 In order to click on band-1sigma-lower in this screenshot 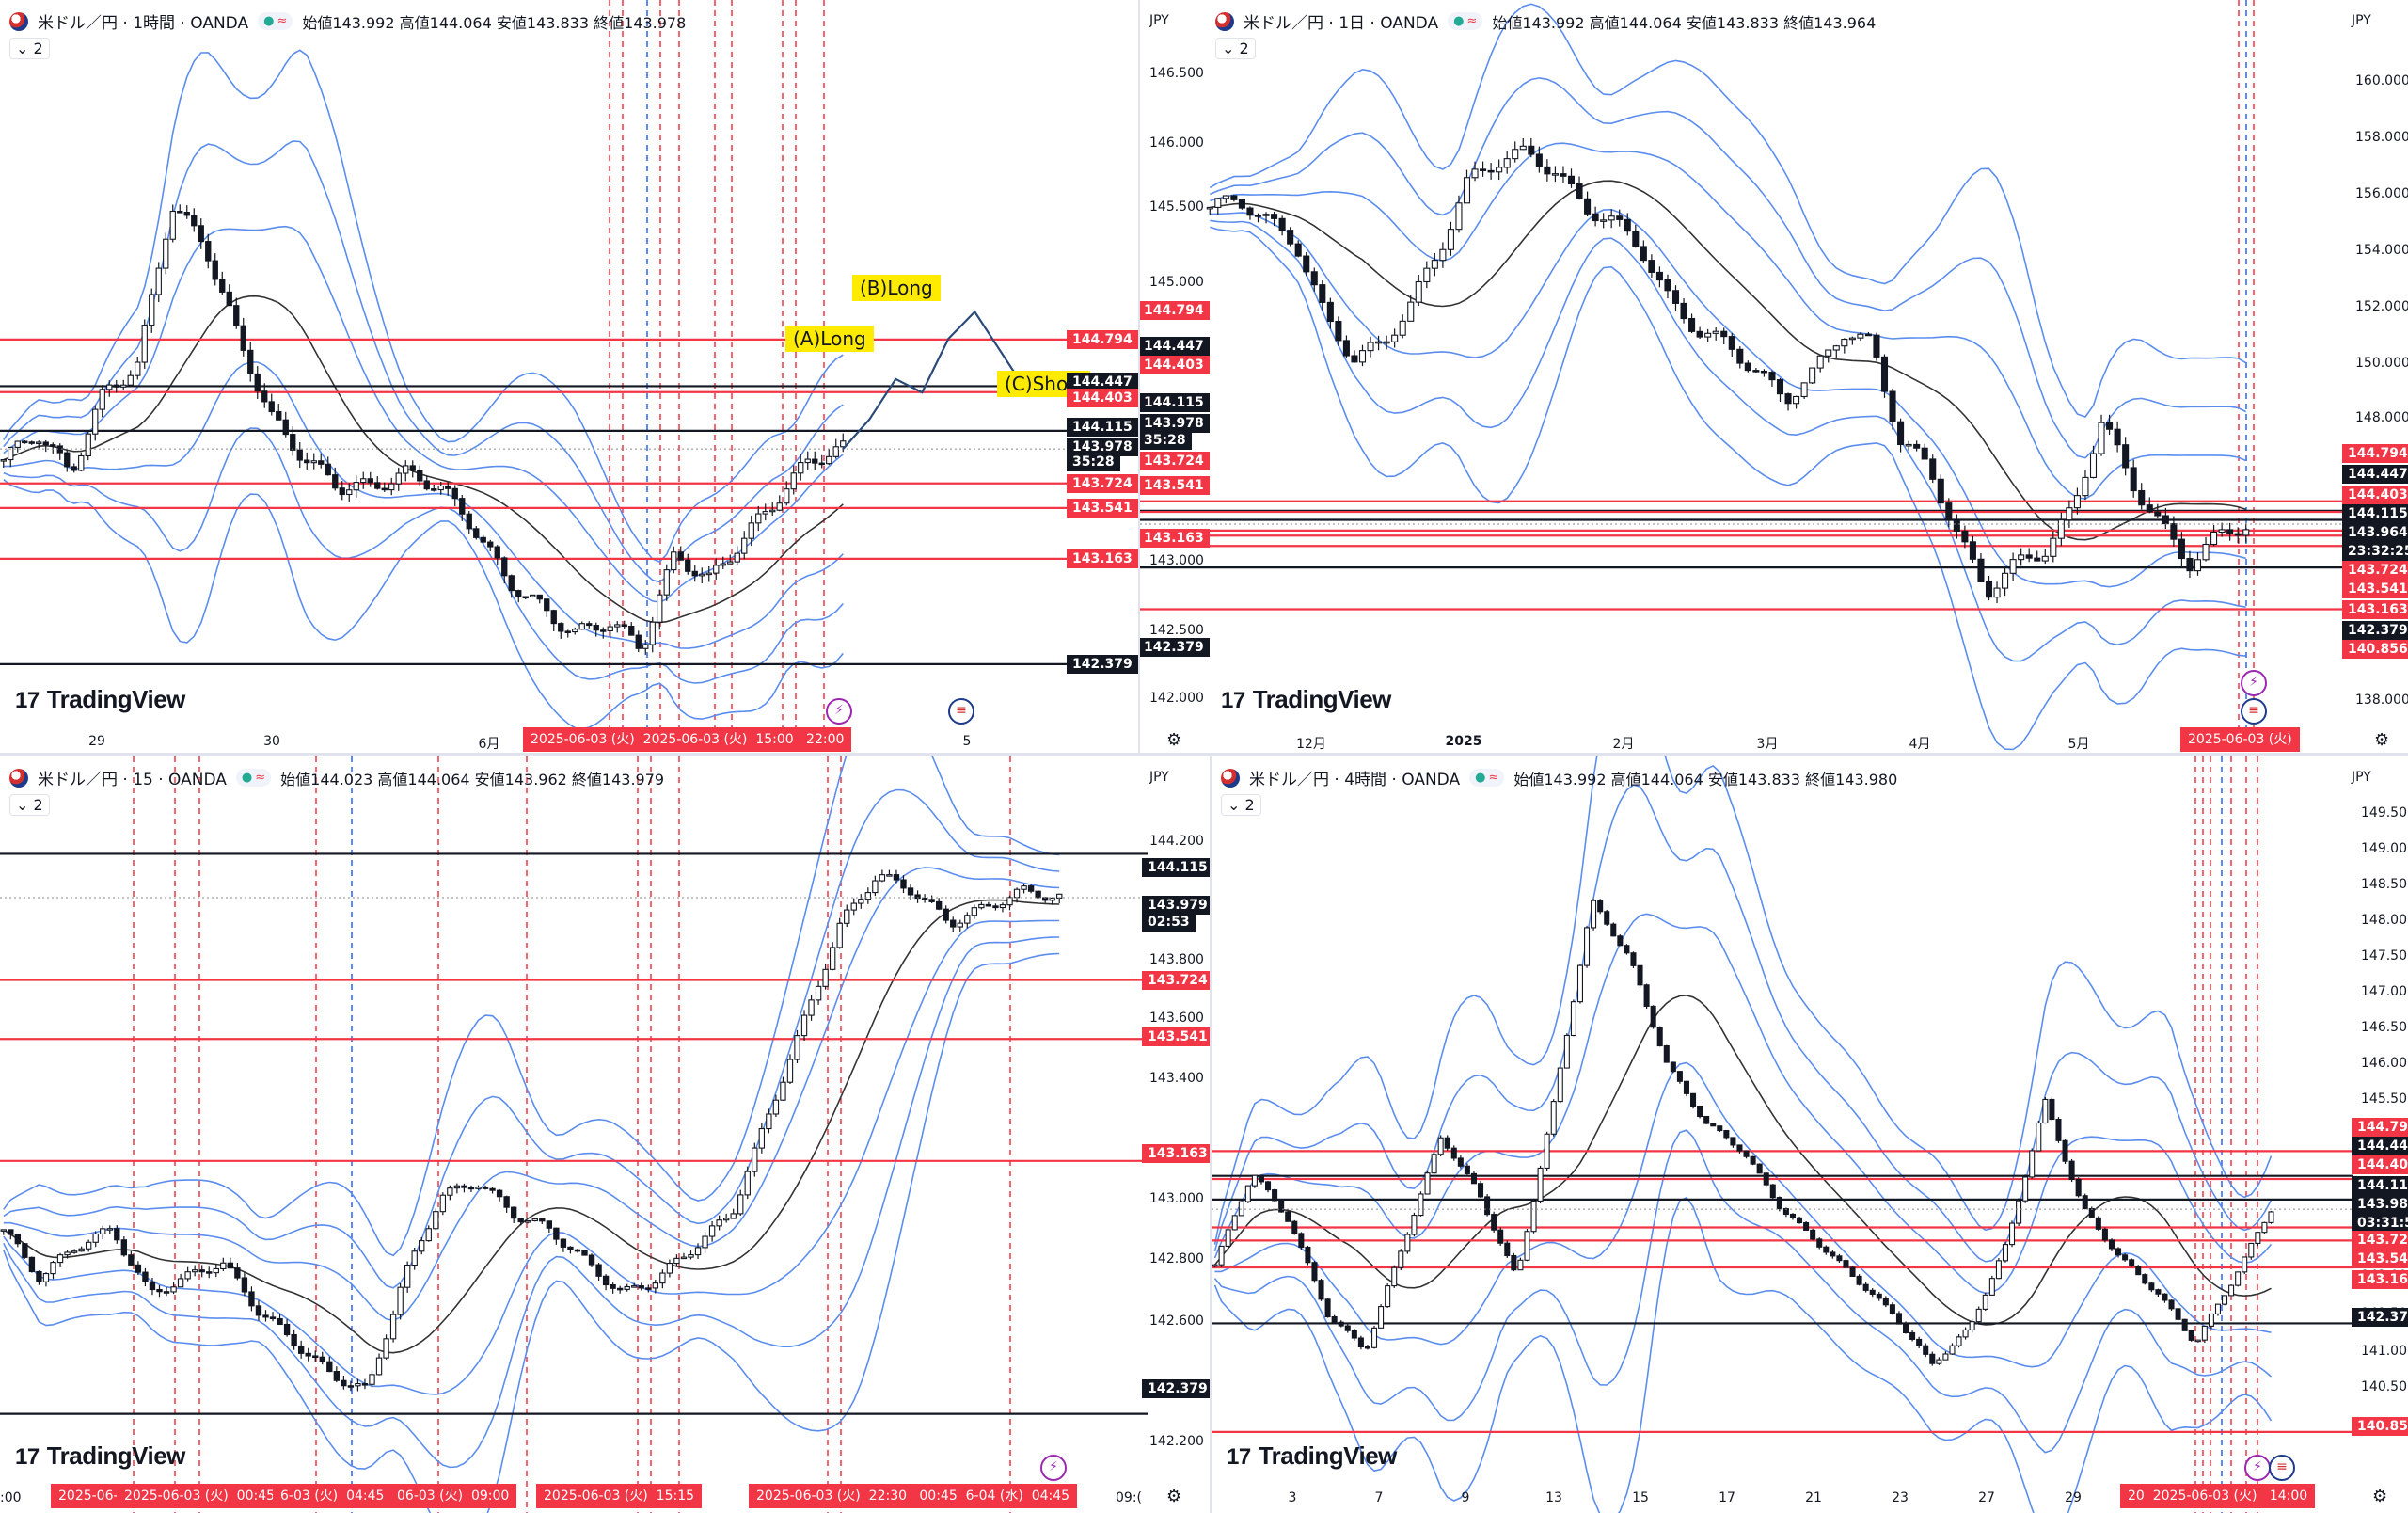, I will do `click(424, 505)`.